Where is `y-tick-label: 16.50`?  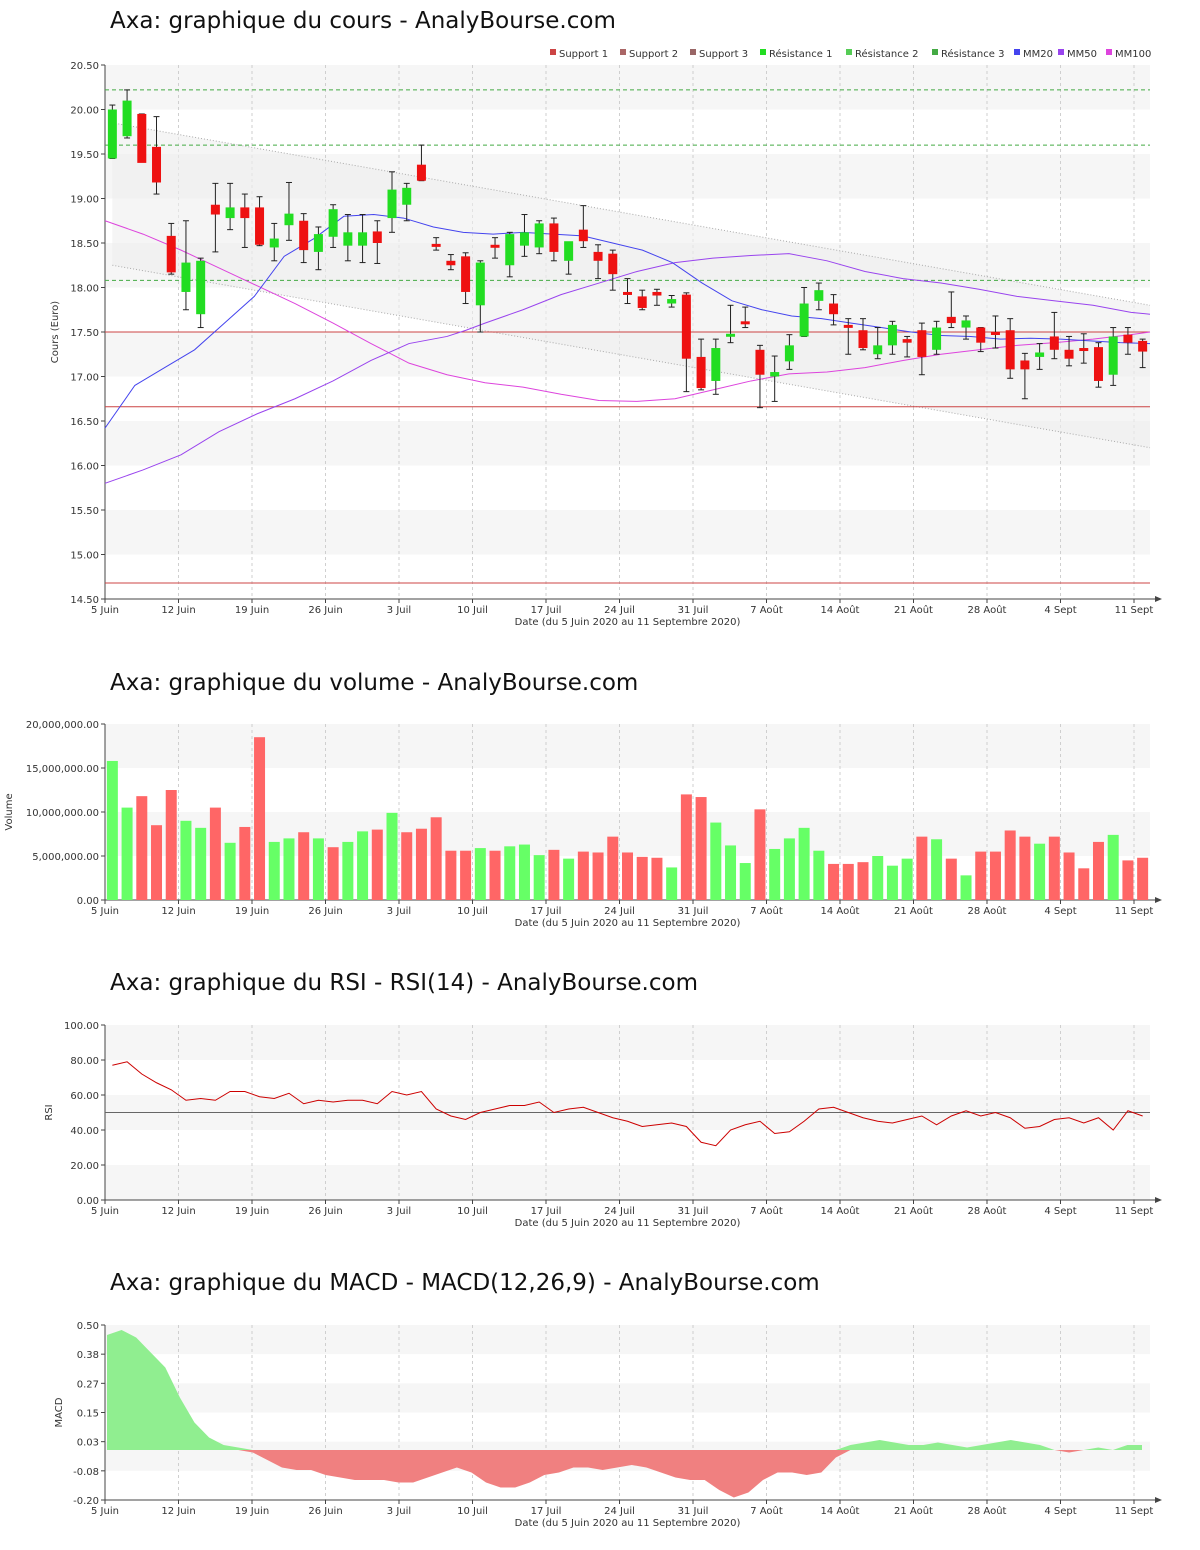 y-tick-label: 16.50 is located at coordinates (84, 422).